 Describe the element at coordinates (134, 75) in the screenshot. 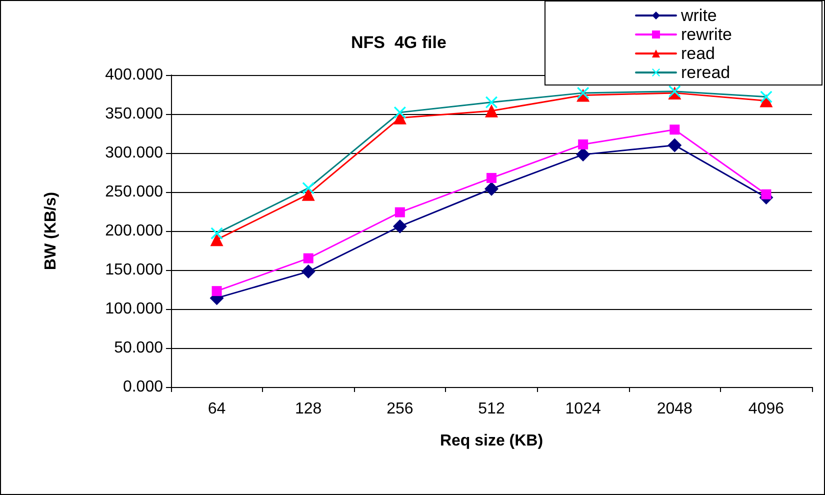

I see `y-tick-label: 400.000` at that location.